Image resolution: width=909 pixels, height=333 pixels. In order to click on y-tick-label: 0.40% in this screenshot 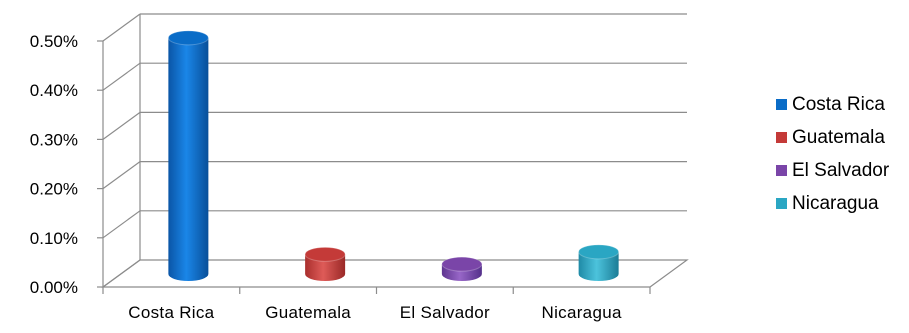, I will do `click(54, 90)`.